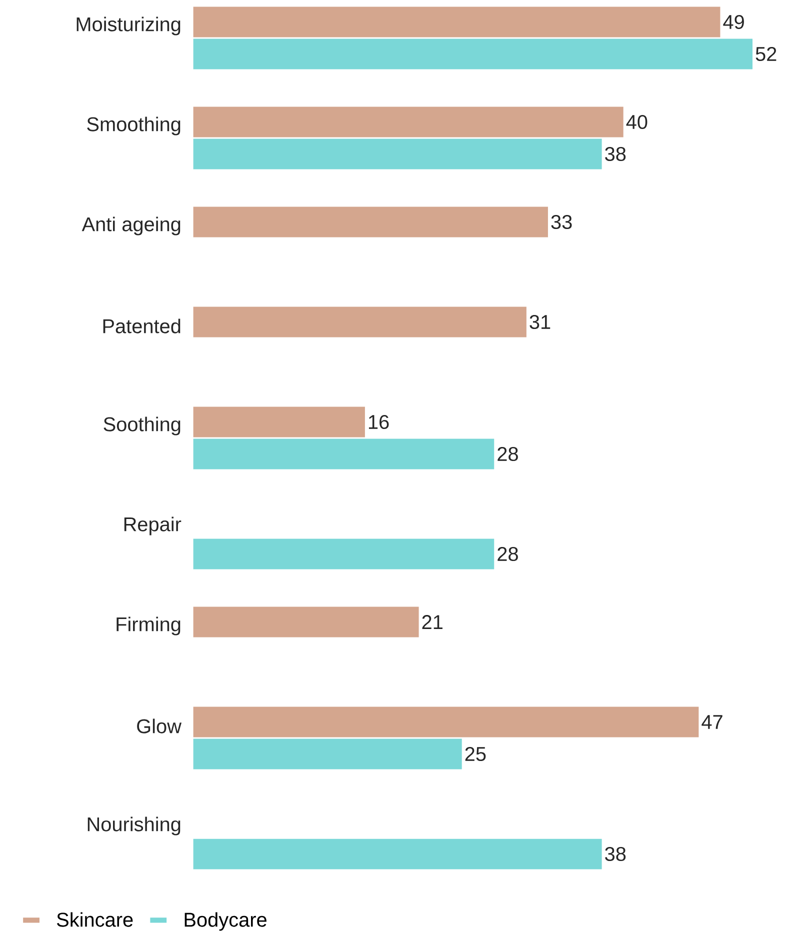  What do you see at coordinates (94, 919) in the screenshot?
I see `legend-label: Skincare` at bounding box center [94, 919].